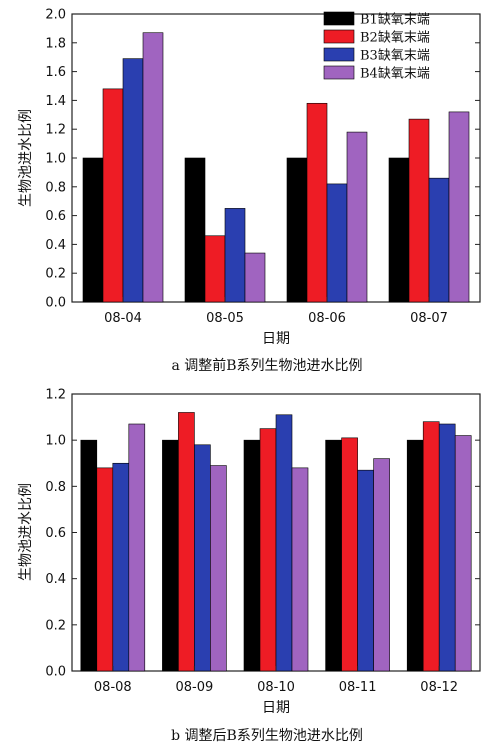  I want to click on y-tick-label: 1.6, so click(55, 72).